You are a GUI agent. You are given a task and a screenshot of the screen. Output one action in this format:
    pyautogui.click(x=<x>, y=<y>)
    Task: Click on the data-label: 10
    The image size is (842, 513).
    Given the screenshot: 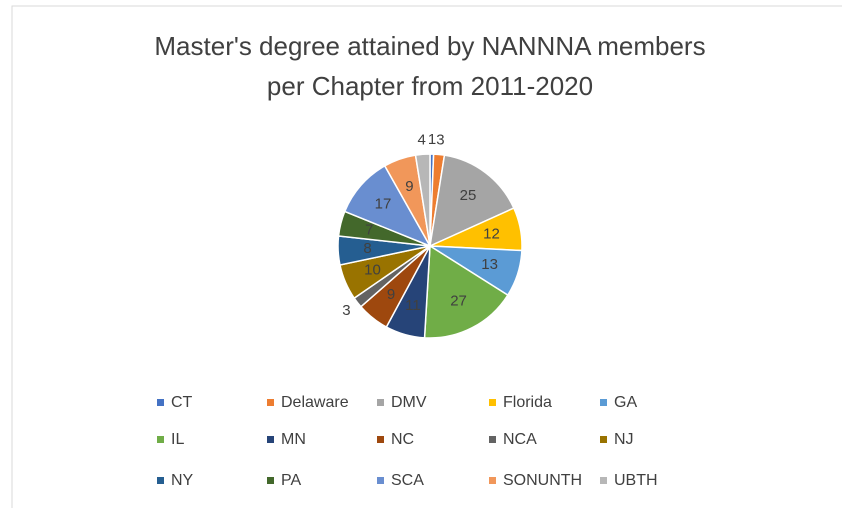 What is the action you would take?
    pyautogui.click(x=372, y=270)
    